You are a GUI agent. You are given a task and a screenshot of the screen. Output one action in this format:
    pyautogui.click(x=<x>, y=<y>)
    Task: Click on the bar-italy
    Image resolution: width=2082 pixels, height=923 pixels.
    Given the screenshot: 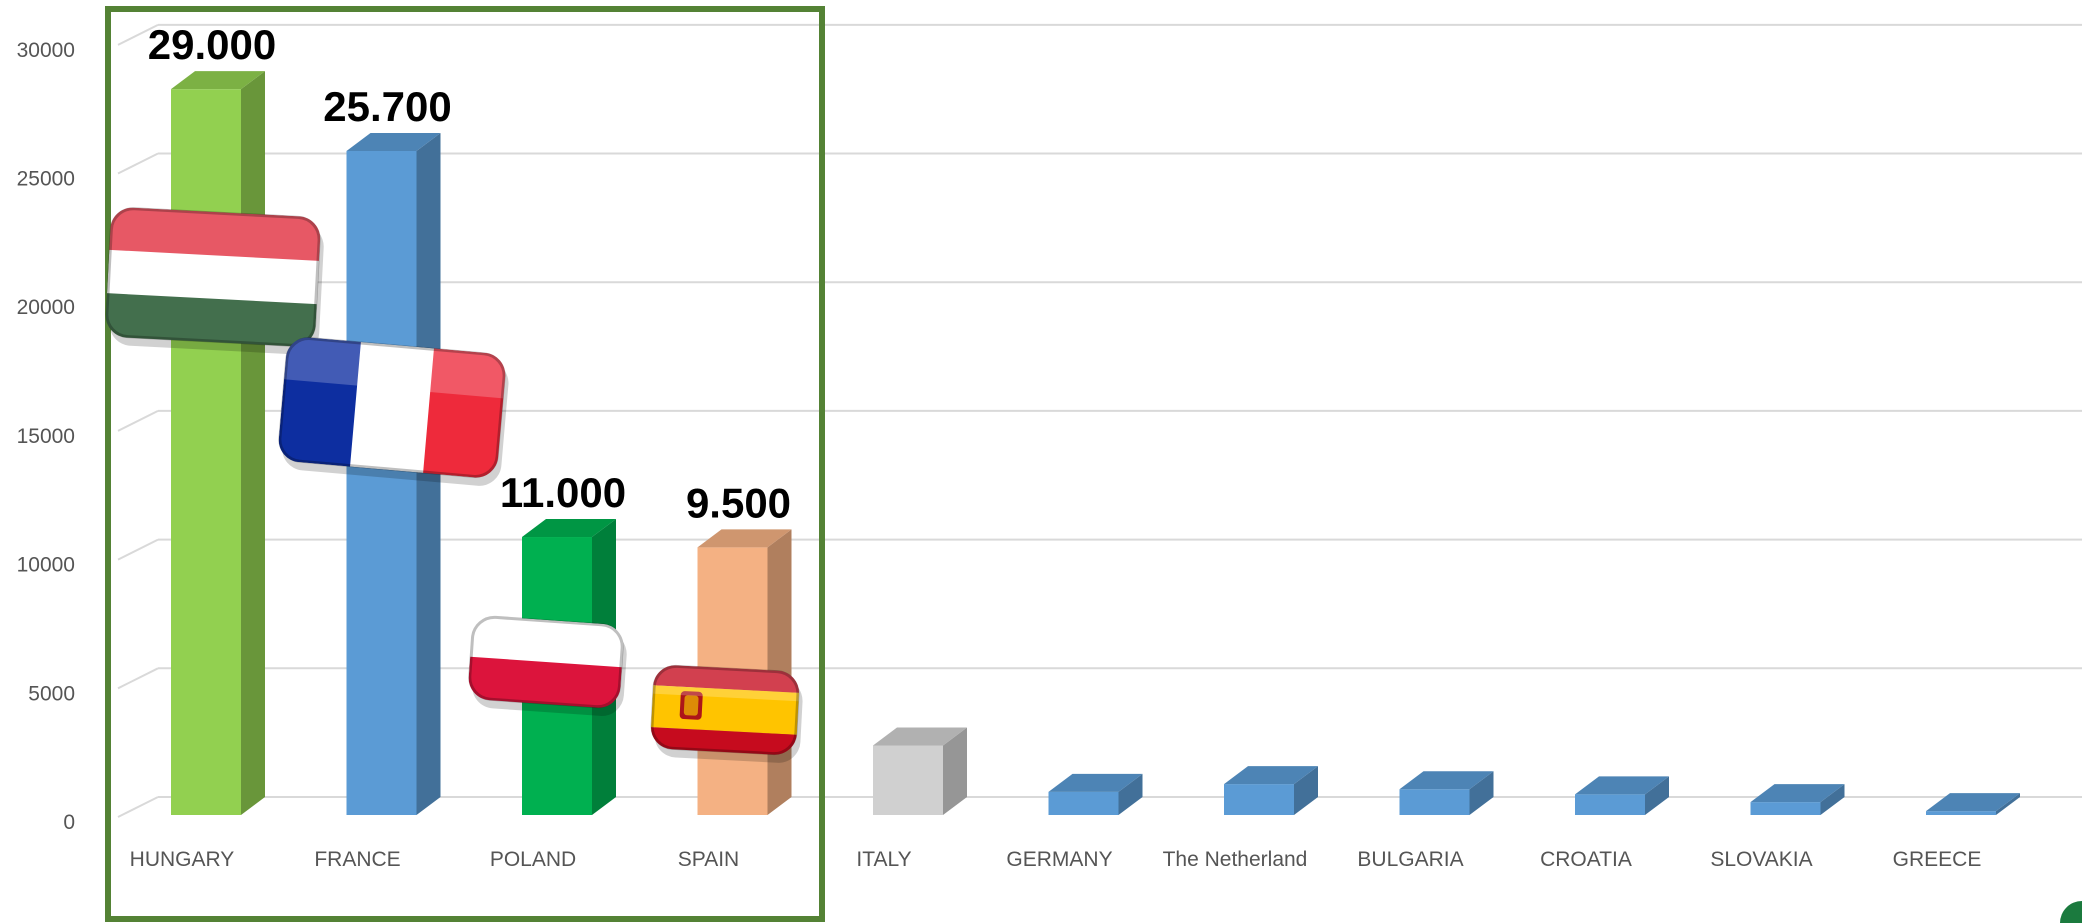 What is the action you would take?
    pyautogui.click(x=920, y=771)
    